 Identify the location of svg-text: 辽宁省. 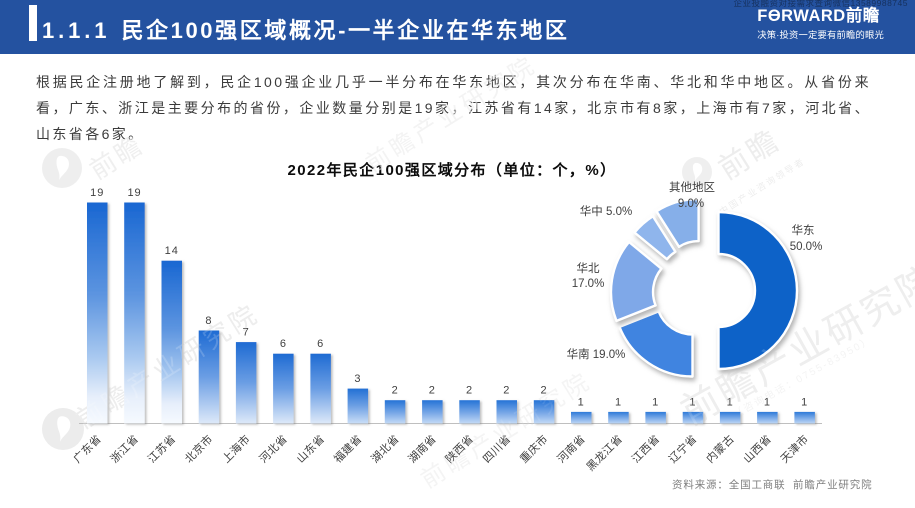
(683, 449).